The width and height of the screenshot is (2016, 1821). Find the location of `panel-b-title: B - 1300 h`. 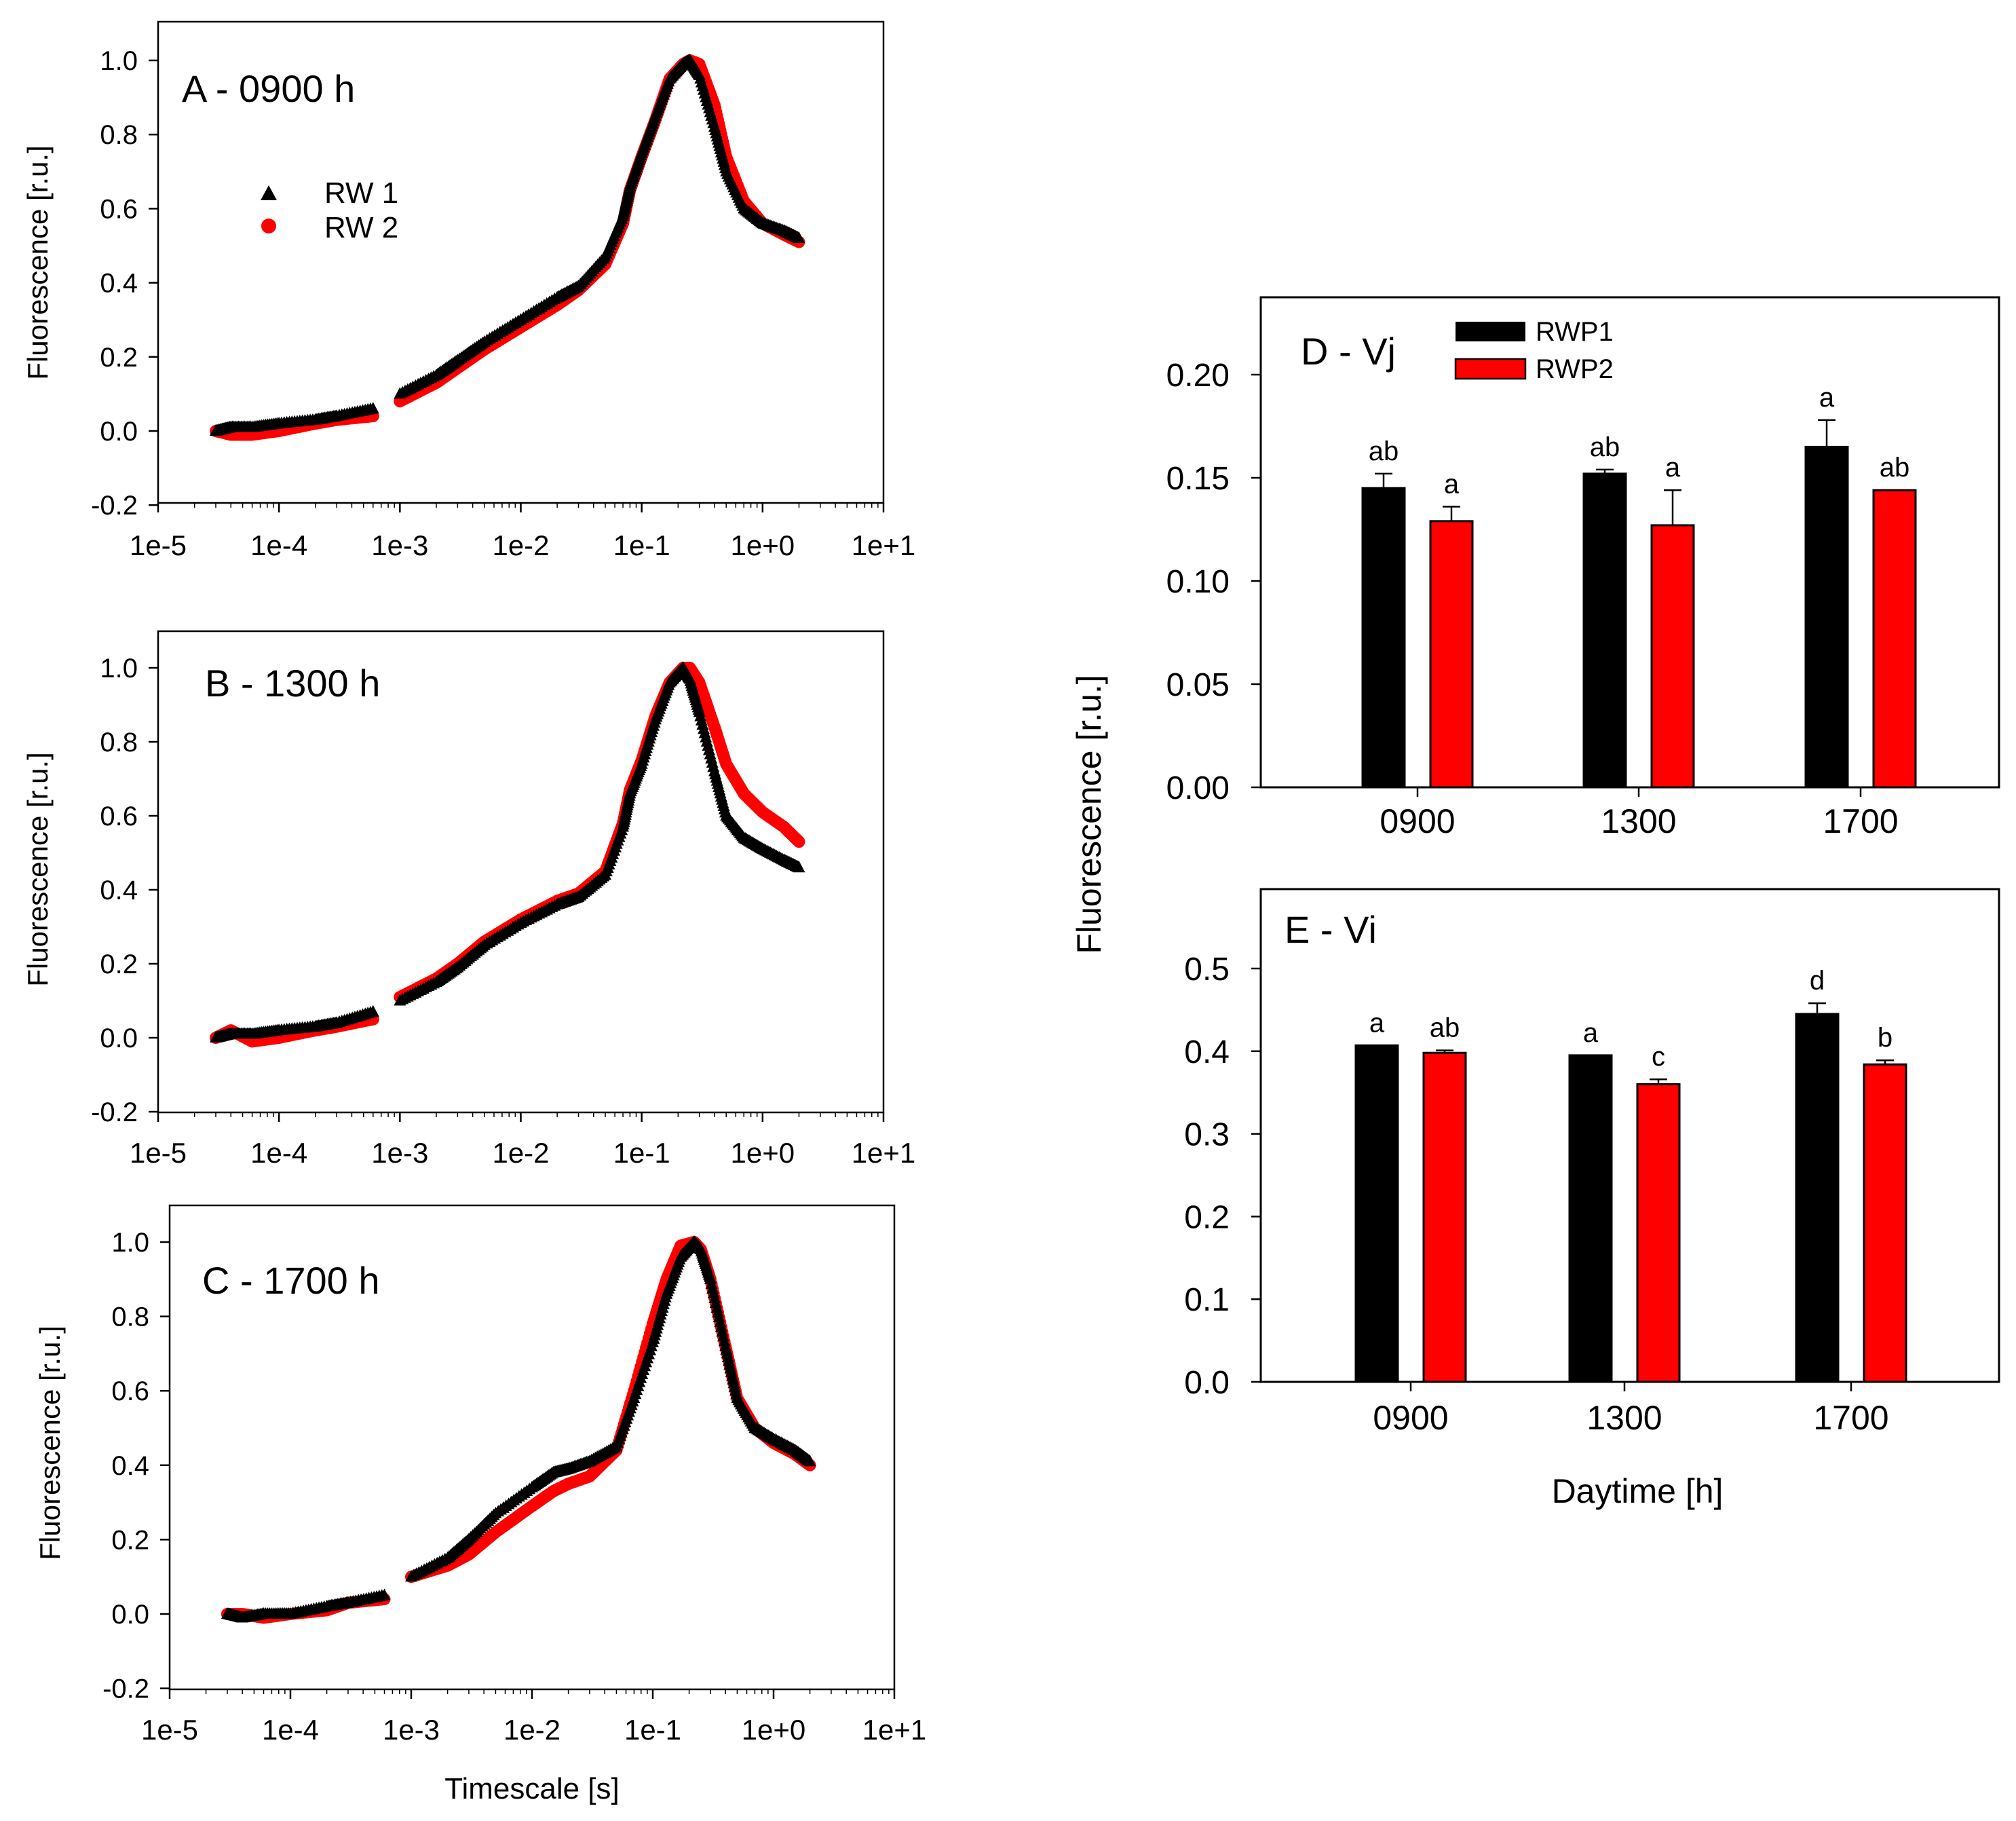

panel-b-title: B - 1300 h is located at coordinates (292, 683).